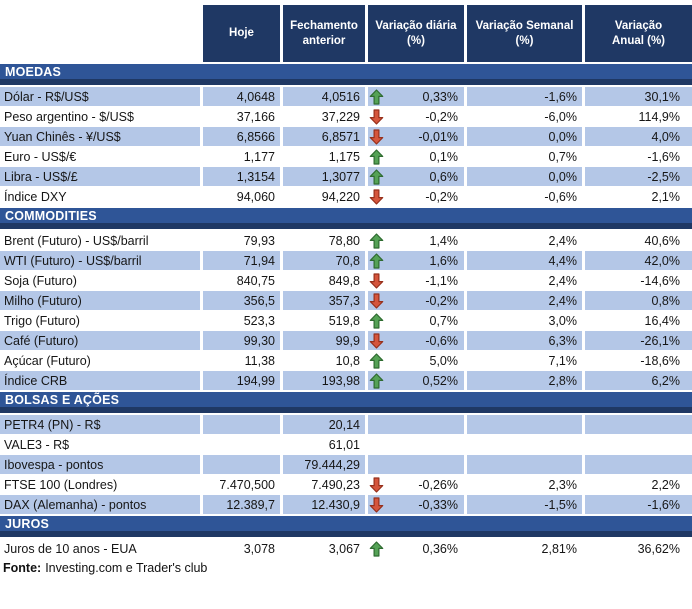 This screenshot has width=692, height=609. Describe the element at coordinates (241, 380) in the screenshot. I see `cell-hoje: 194,99` at that location.